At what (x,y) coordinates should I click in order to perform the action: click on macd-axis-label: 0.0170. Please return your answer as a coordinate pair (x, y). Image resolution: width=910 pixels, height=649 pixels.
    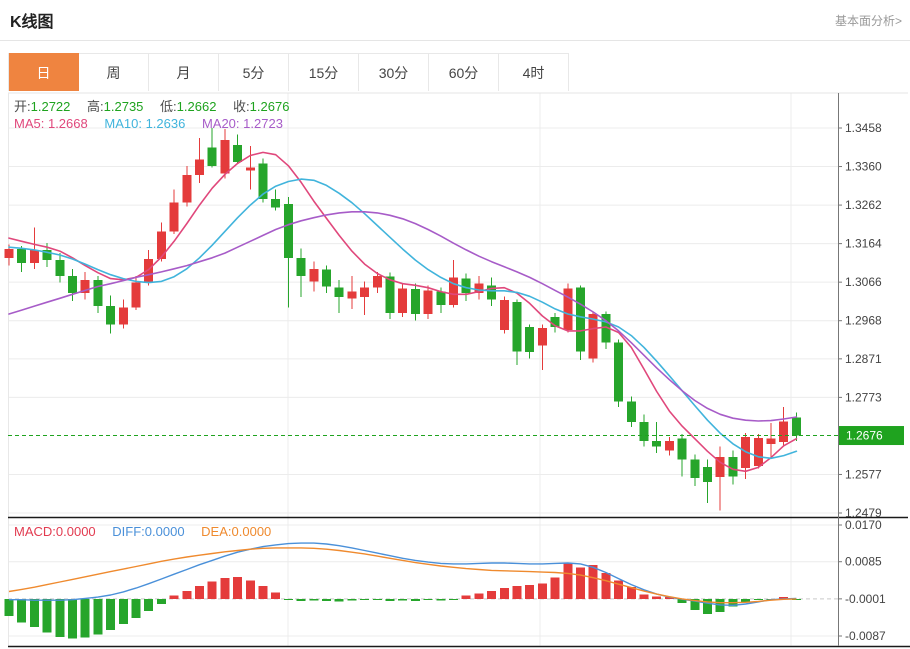
    Looking at the image, I should click on (863, 525).